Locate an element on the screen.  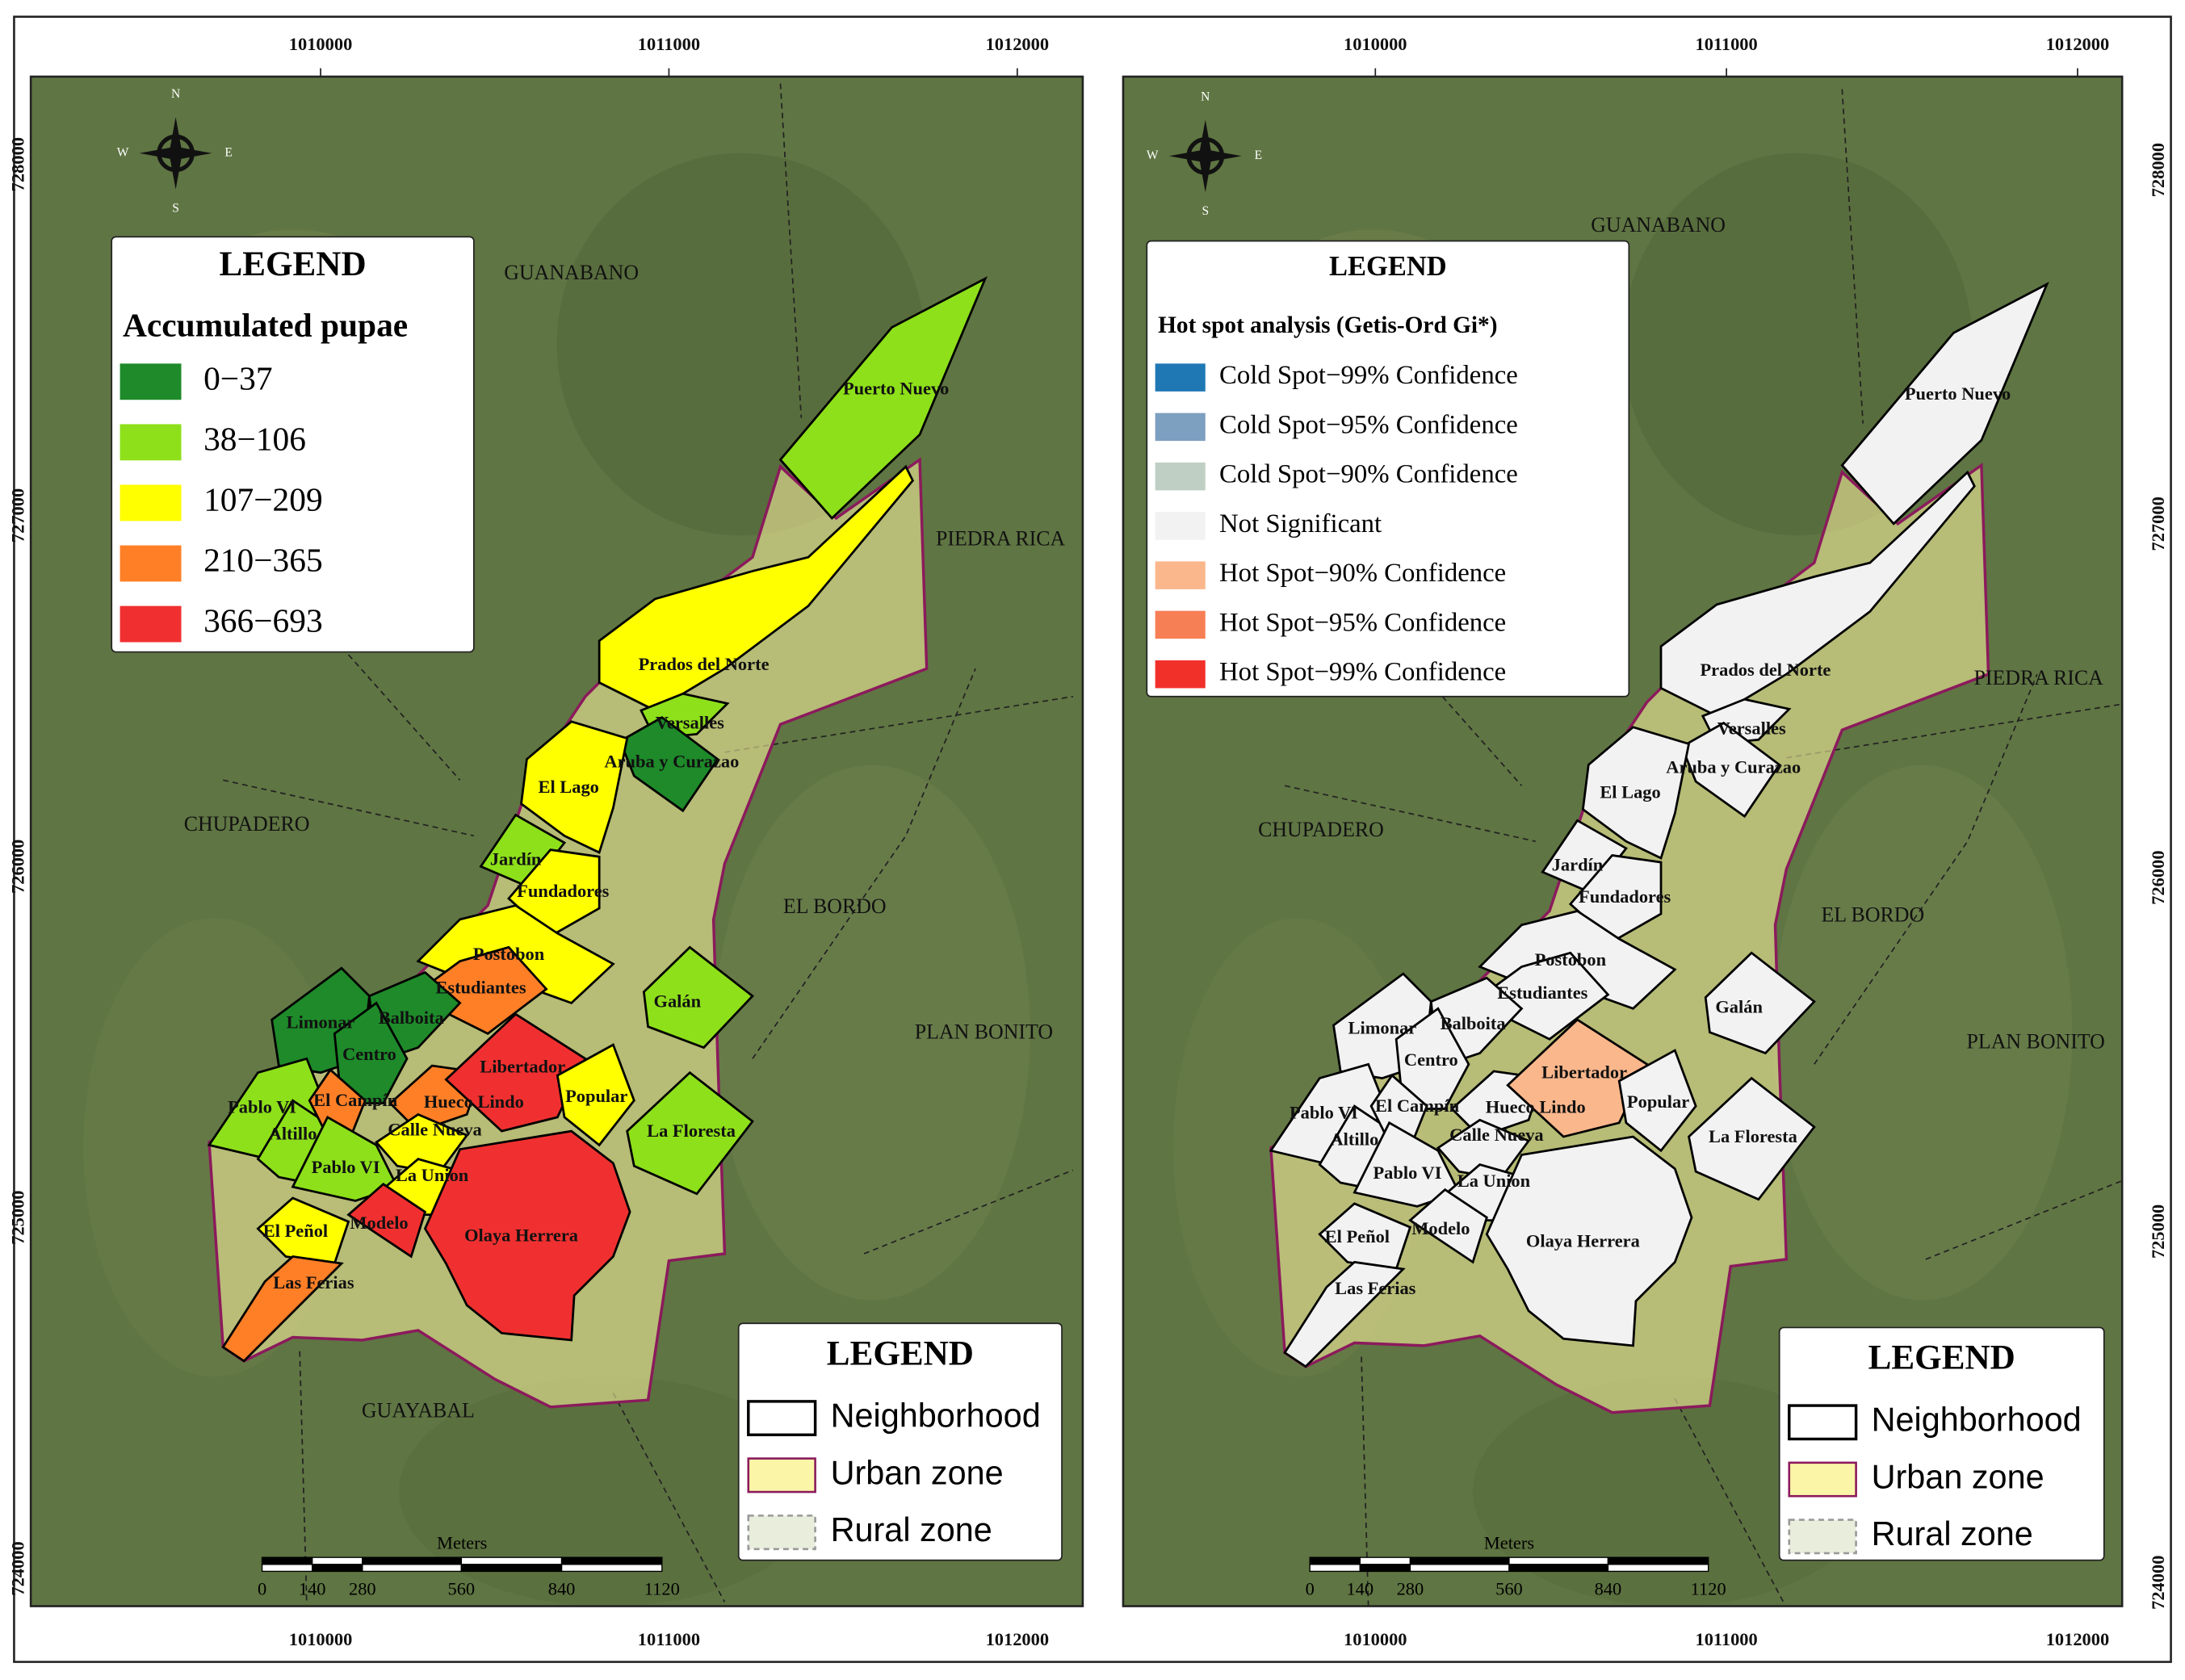
neighborhood-label: Aruba y Curazao is located at coordinates (671, 762).